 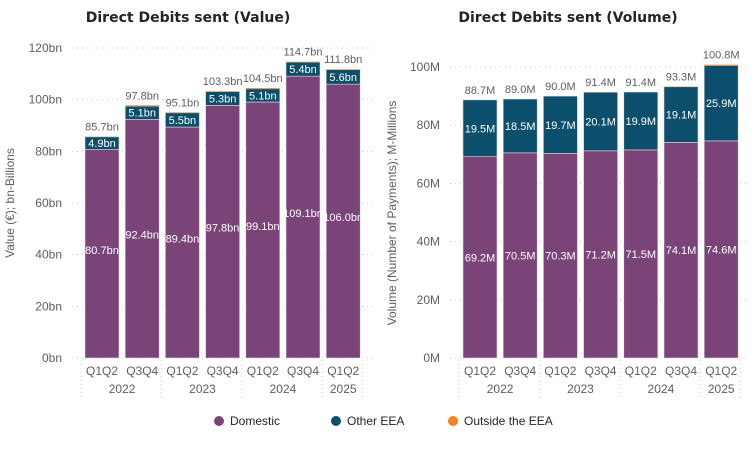 I want to click on y-tick-label: 100M, so click(x=425, y=67).